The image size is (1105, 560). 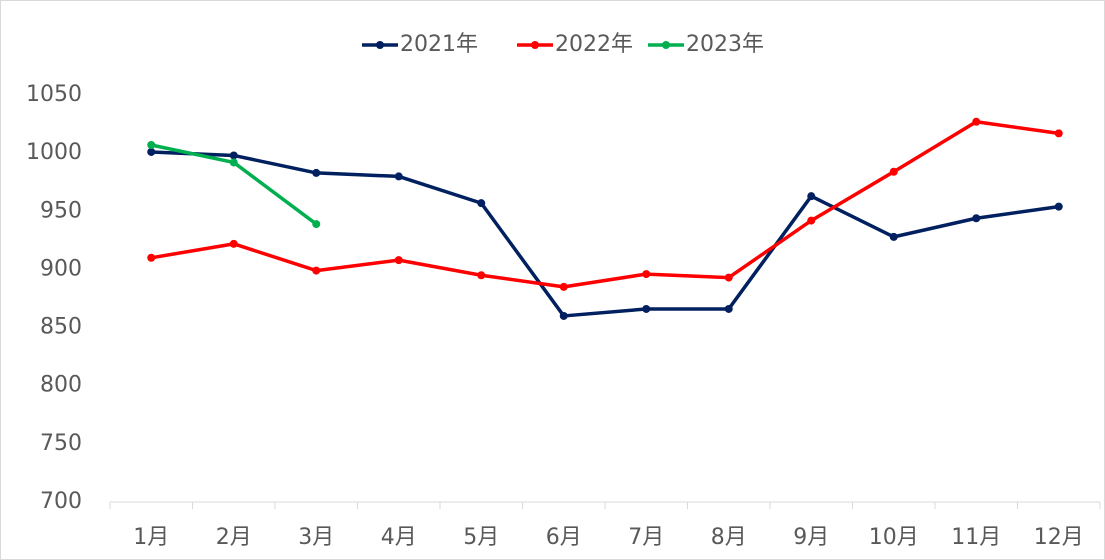 What do you see at coordinates (61, 327) in the screenshot?
I see `y-tick-label: 850` at bounding box center [61, 327].